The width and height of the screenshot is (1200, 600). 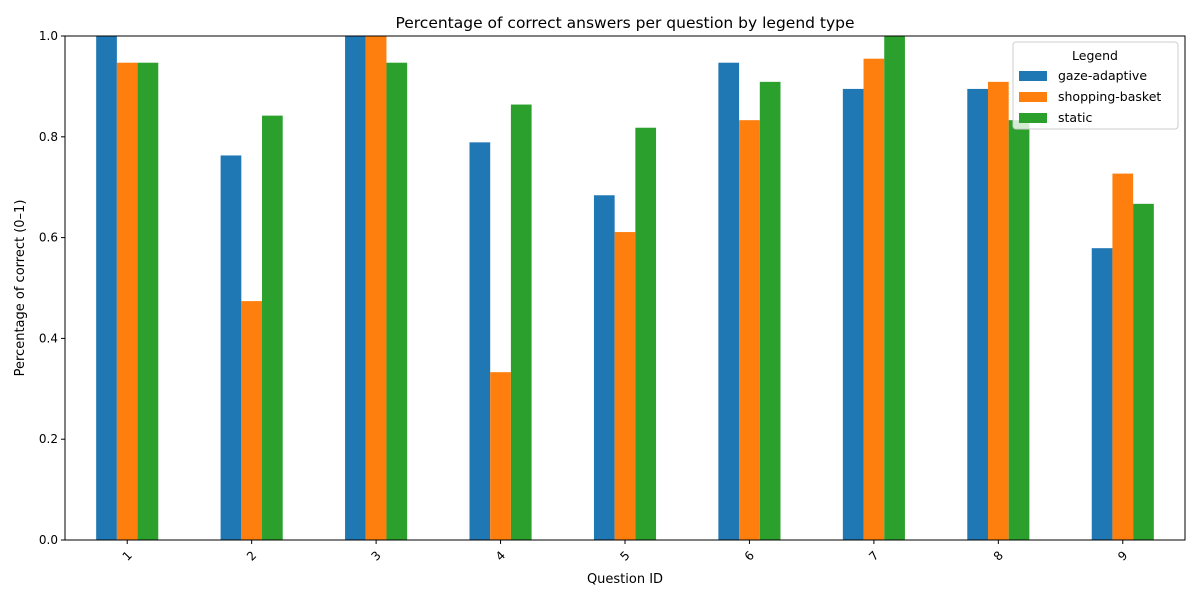 I want to click on bar-static-q6, so click(x=770, y=310).